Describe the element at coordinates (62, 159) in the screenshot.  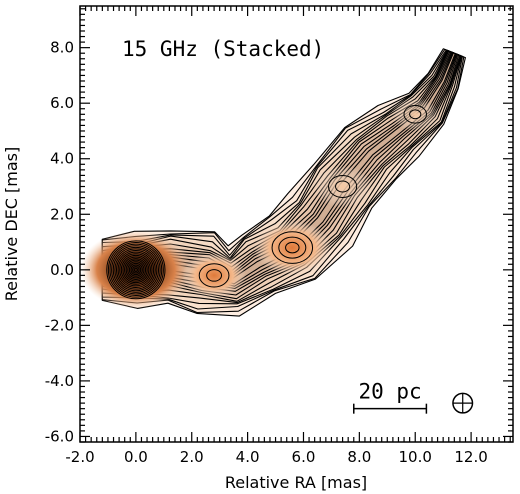
I see `y-tick-label: 4.0` at that location.